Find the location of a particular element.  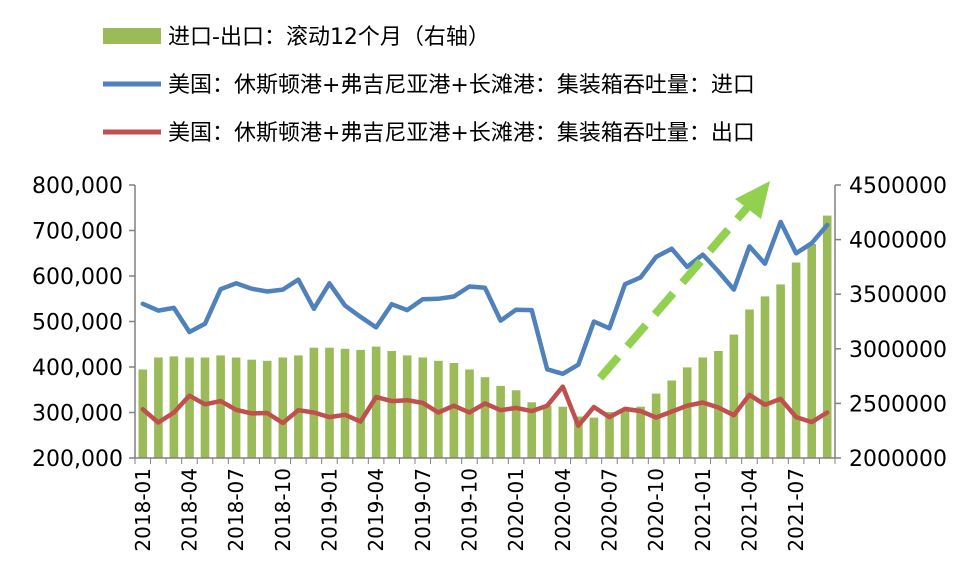

x-tick-label: 2018-10 is located at coordinates (283, 510).